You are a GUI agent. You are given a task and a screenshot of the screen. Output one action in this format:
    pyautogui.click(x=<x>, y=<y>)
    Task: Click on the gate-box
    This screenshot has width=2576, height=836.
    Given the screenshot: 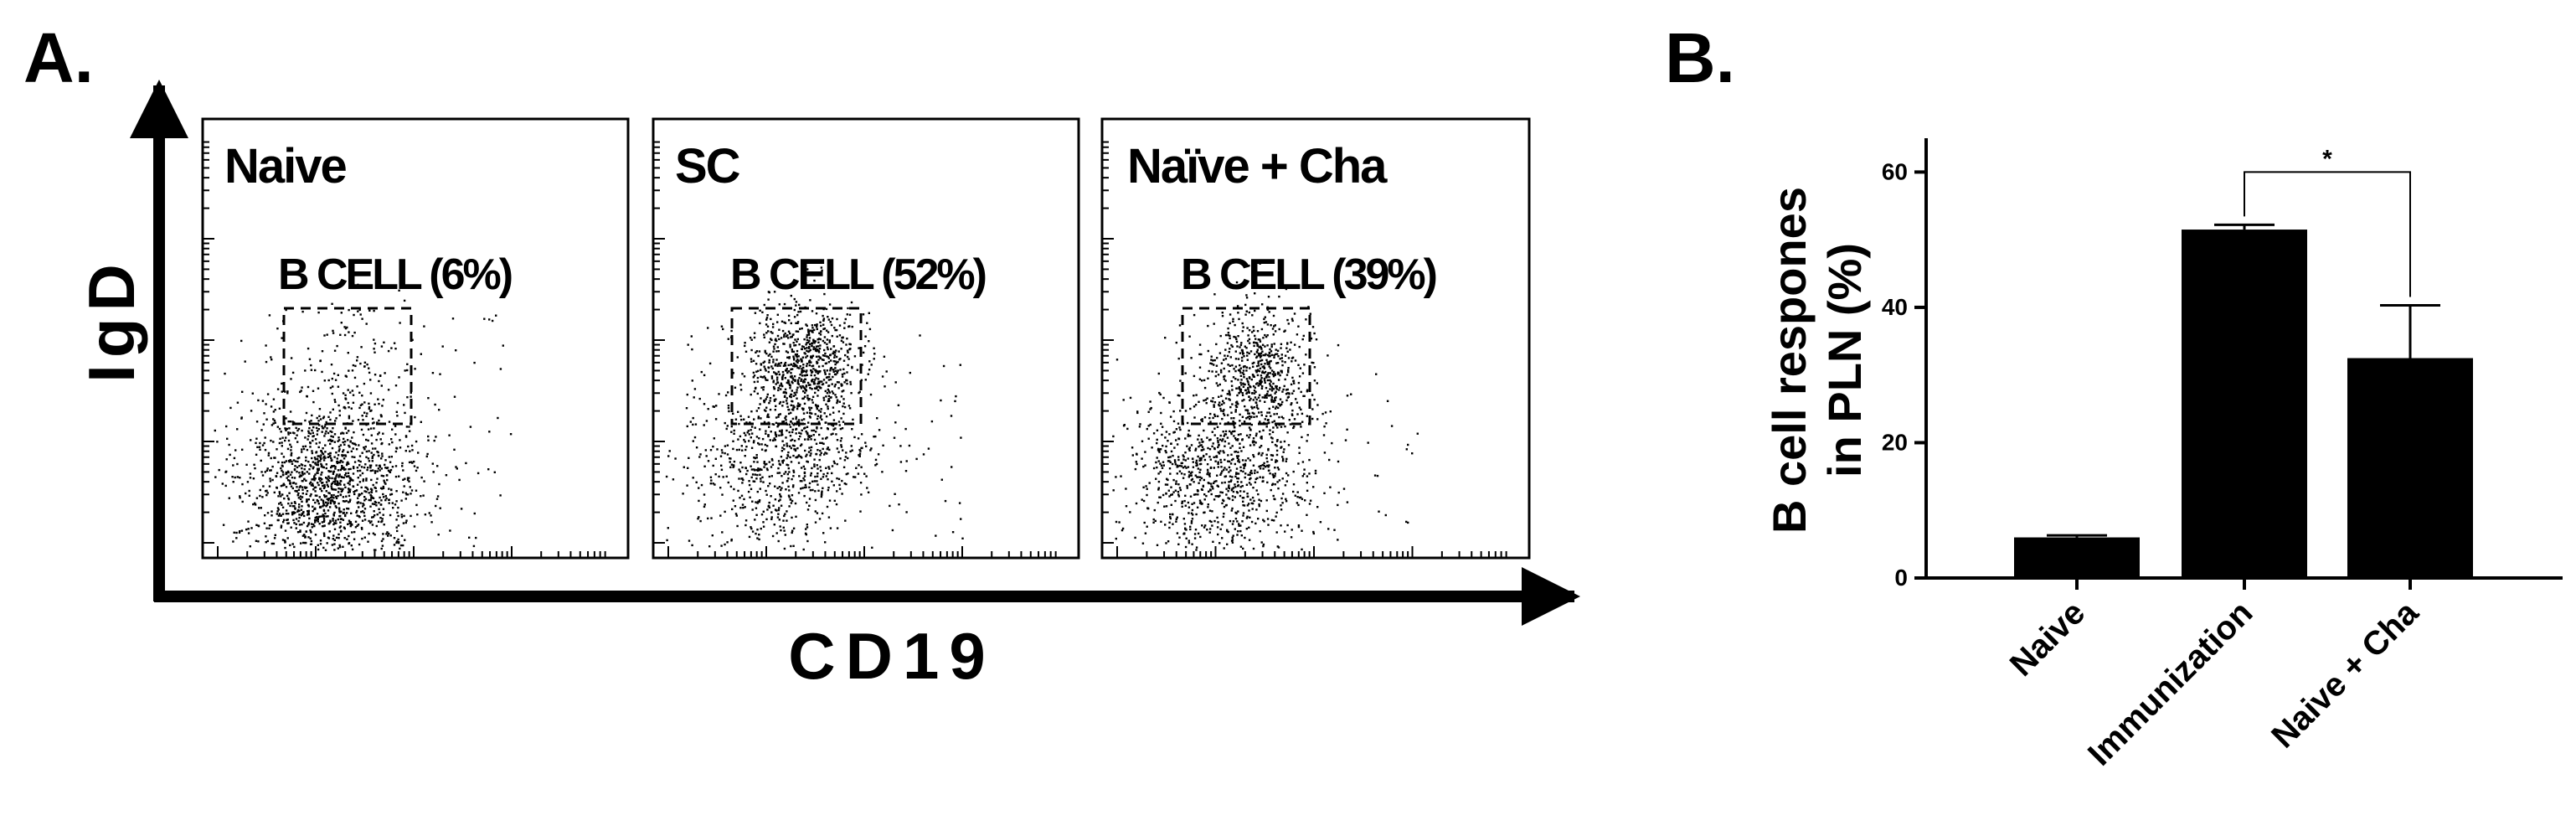 What is the action you would take?
    pyautogui.click(x=347, y=366)
    